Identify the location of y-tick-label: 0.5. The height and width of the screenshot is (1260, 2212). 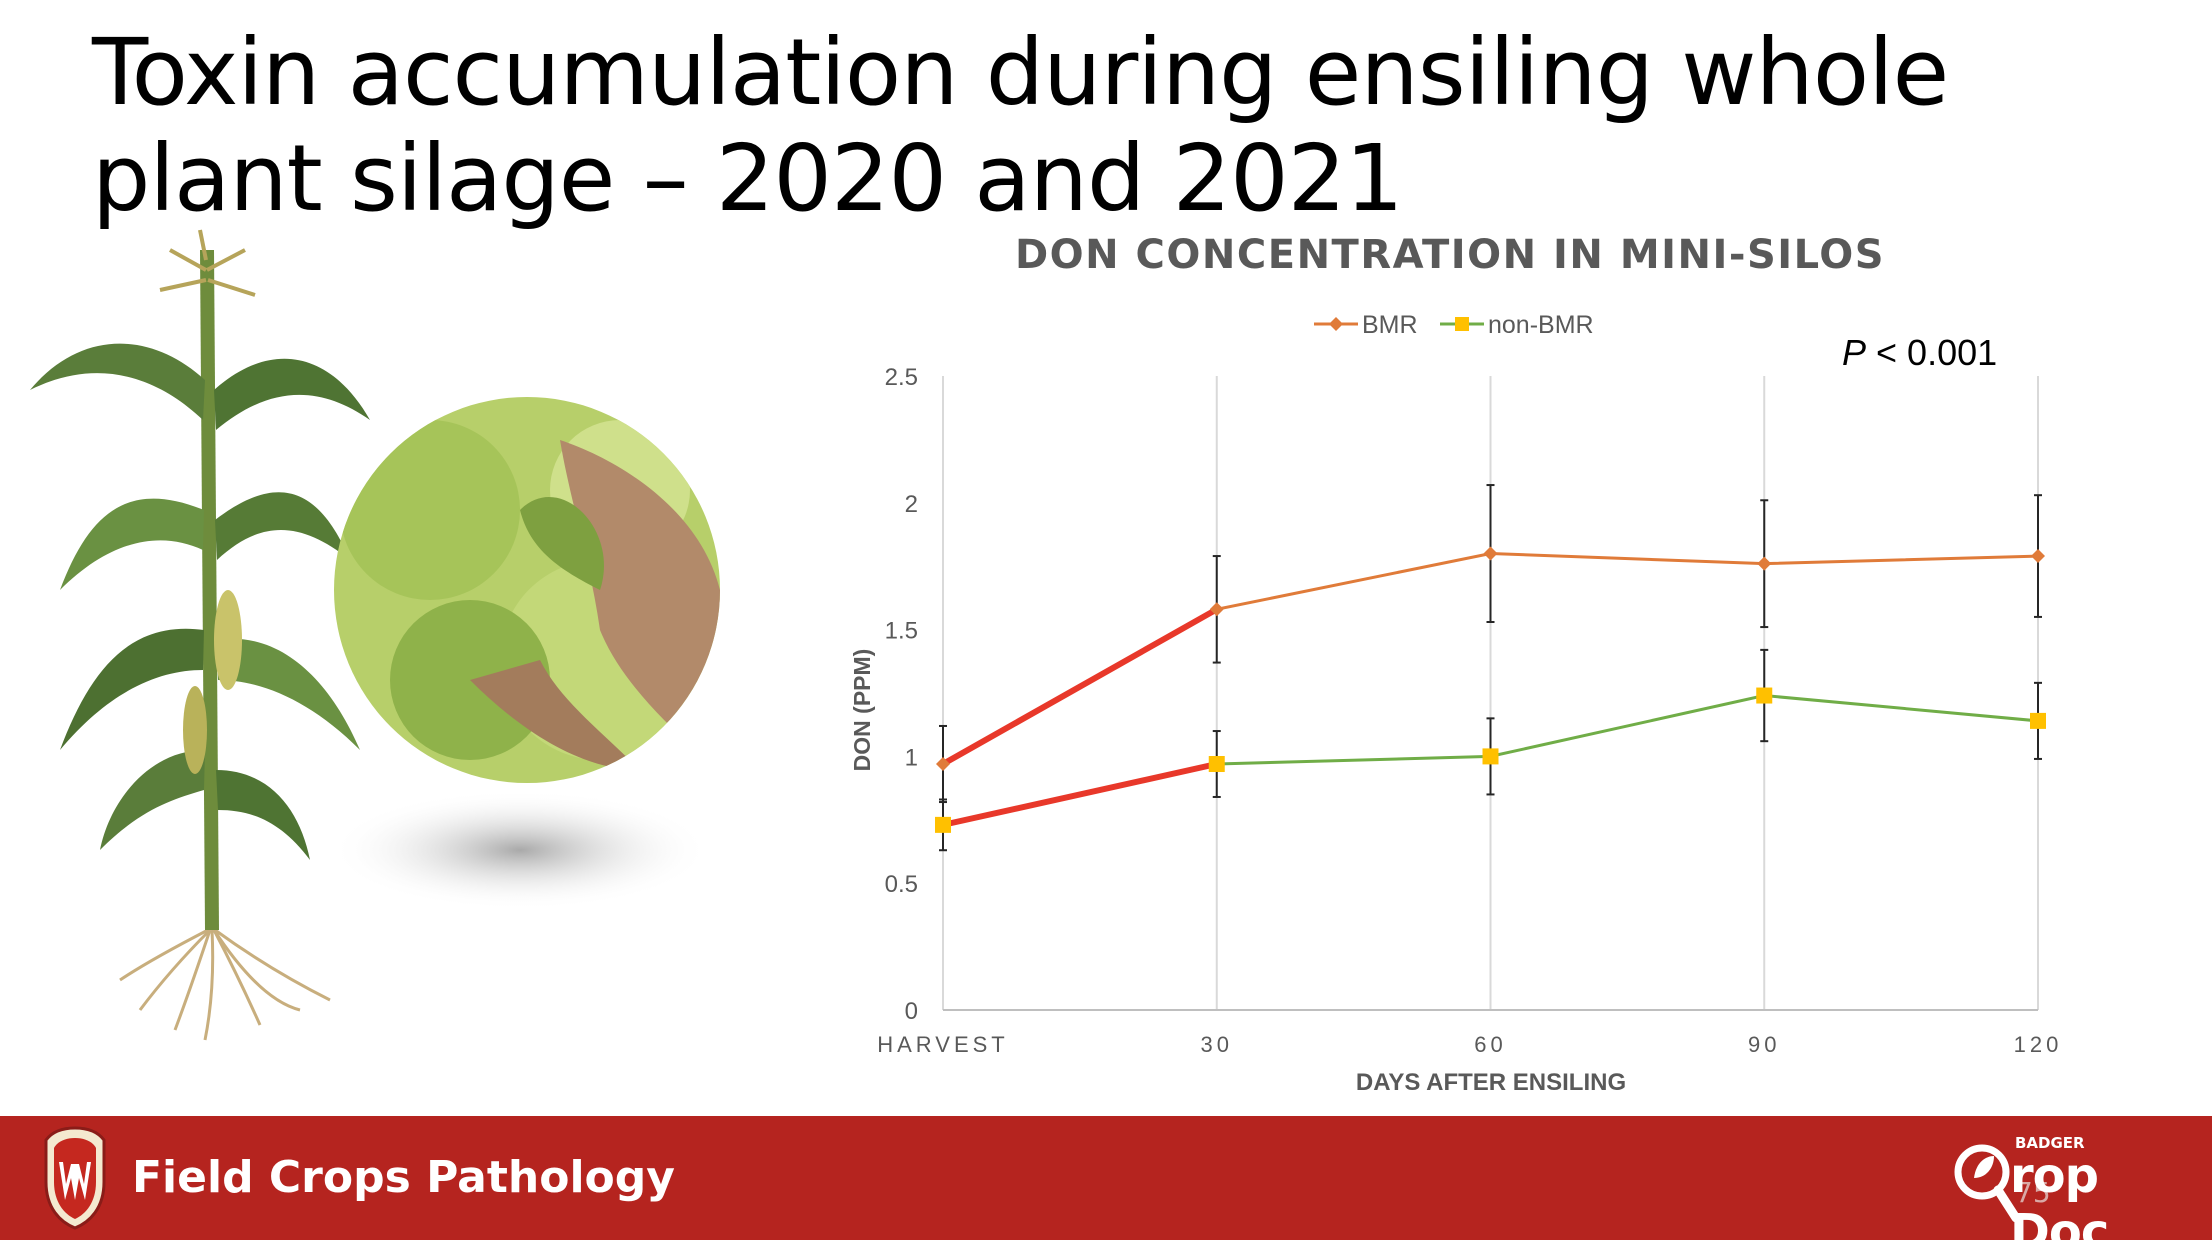
(901, 884).